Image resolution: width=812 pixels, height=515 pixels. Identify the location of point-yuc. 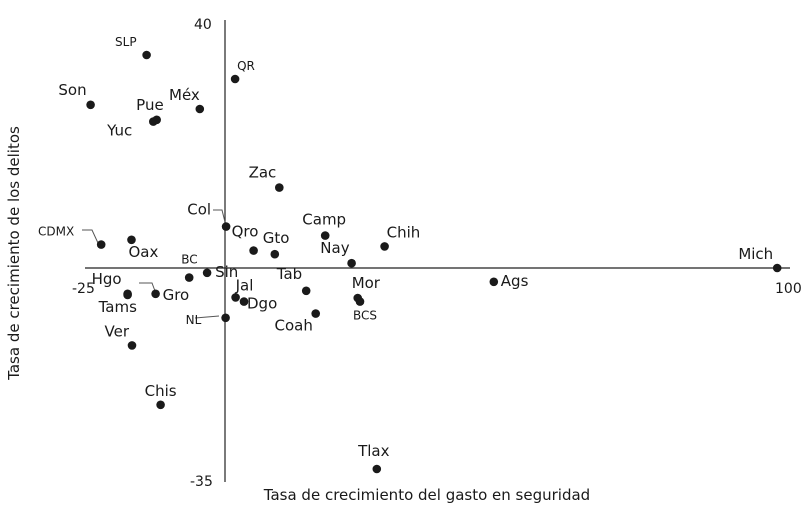
(153, 121).